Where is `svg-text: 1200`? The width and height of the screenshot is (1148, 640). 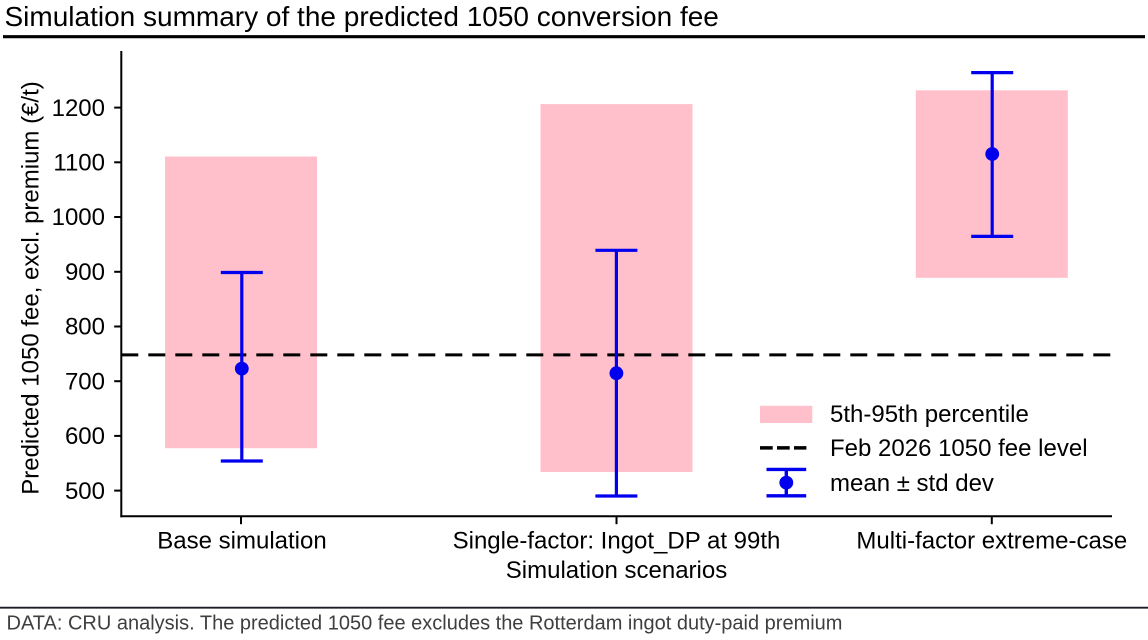
svg-text: 1200 is located at coordinates (78, 108).